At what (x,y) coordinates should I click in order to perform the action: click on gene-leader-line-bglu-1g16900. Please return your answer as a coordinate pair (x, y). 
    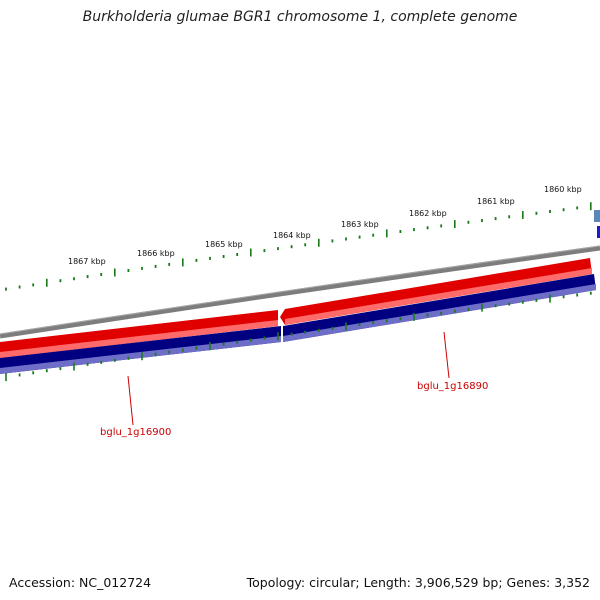
    Looking at the image, I should click on (130, 400).